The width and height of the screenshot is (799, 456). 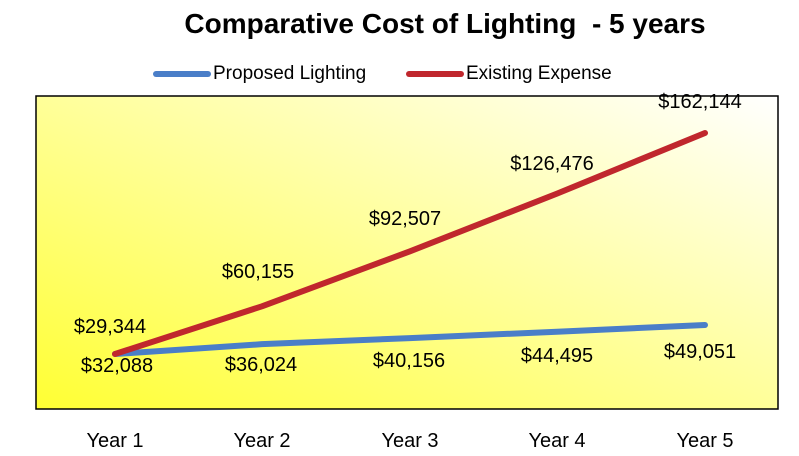 I want to click on legend-item-existing: Existing Expense, so click(x=509, y=74).